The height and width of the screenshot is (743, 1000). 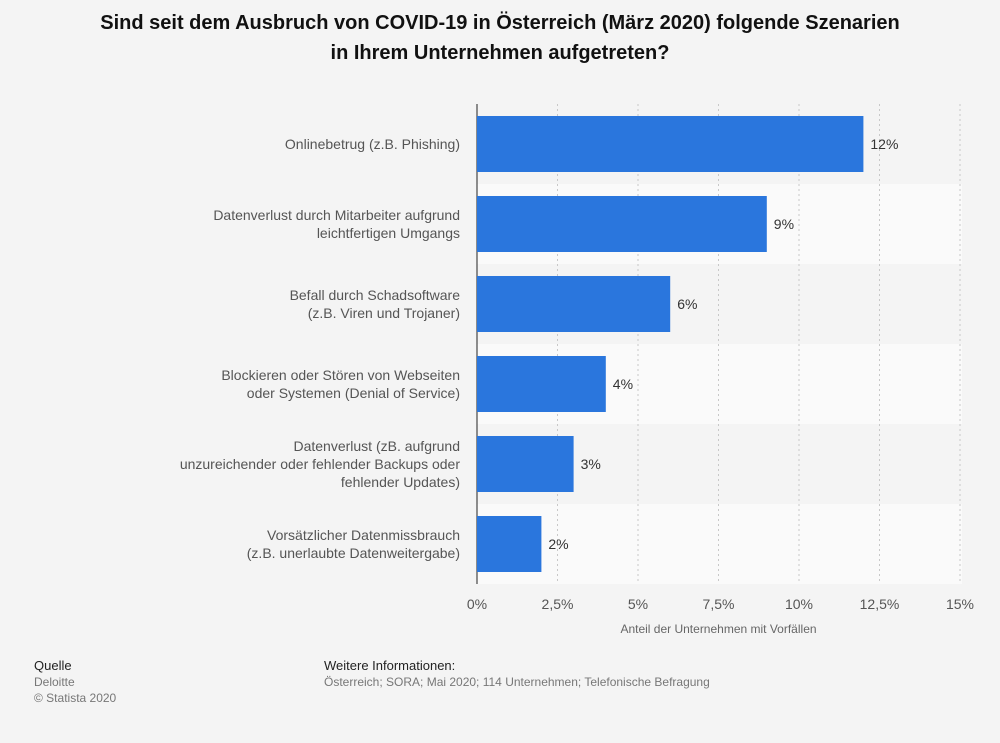 What do you see at coordinates (336, 215) in the screenshot?
I see `category-label-line: Datenverlust durch Mitarbeiter aufgrund` at bounding box center [336, 215].